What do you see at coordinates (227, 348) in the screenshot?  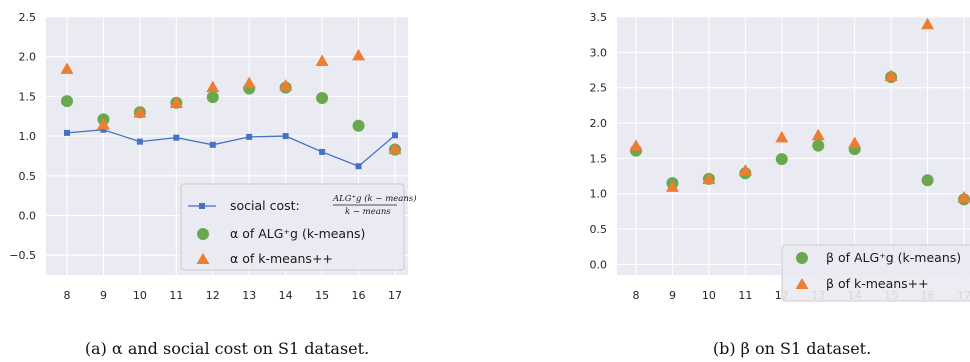 I see `chart-a-caption: (a) α and social cost on S1 dataset.` at bounding box center [227, 348].